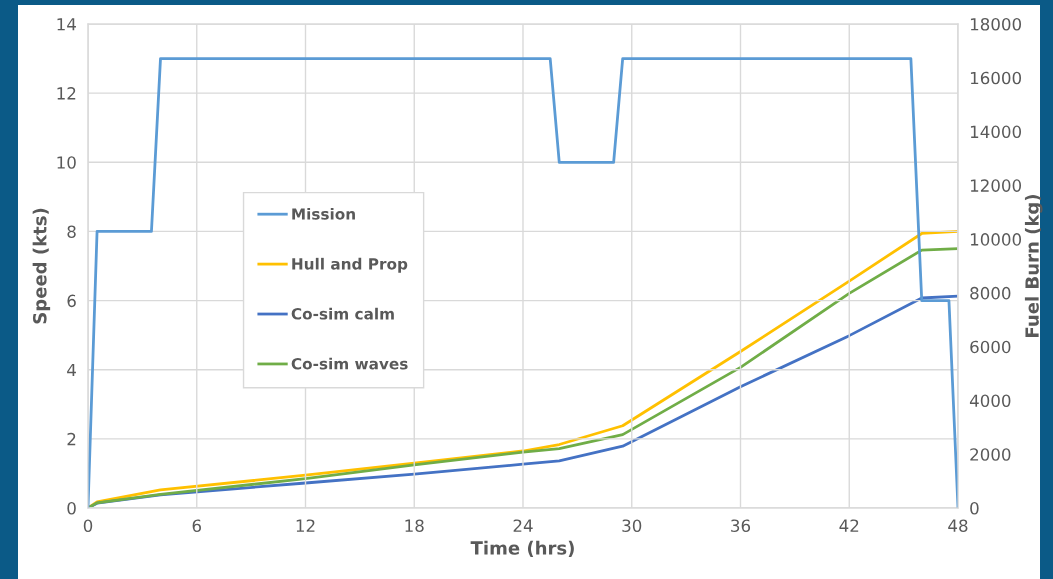  Describe the element at coordinates (996, 239) in the screenshot. I see `y2-tick-label: 10000` at that location.